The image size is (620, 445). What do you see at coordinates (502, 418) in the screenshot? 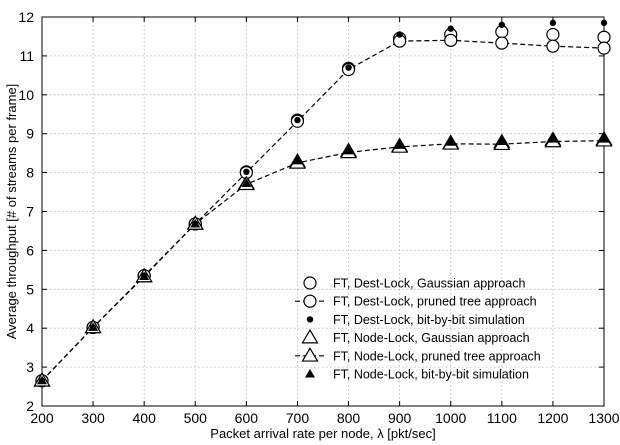
I see `x-tick-label: 1100` at bounding box center [502, 418].